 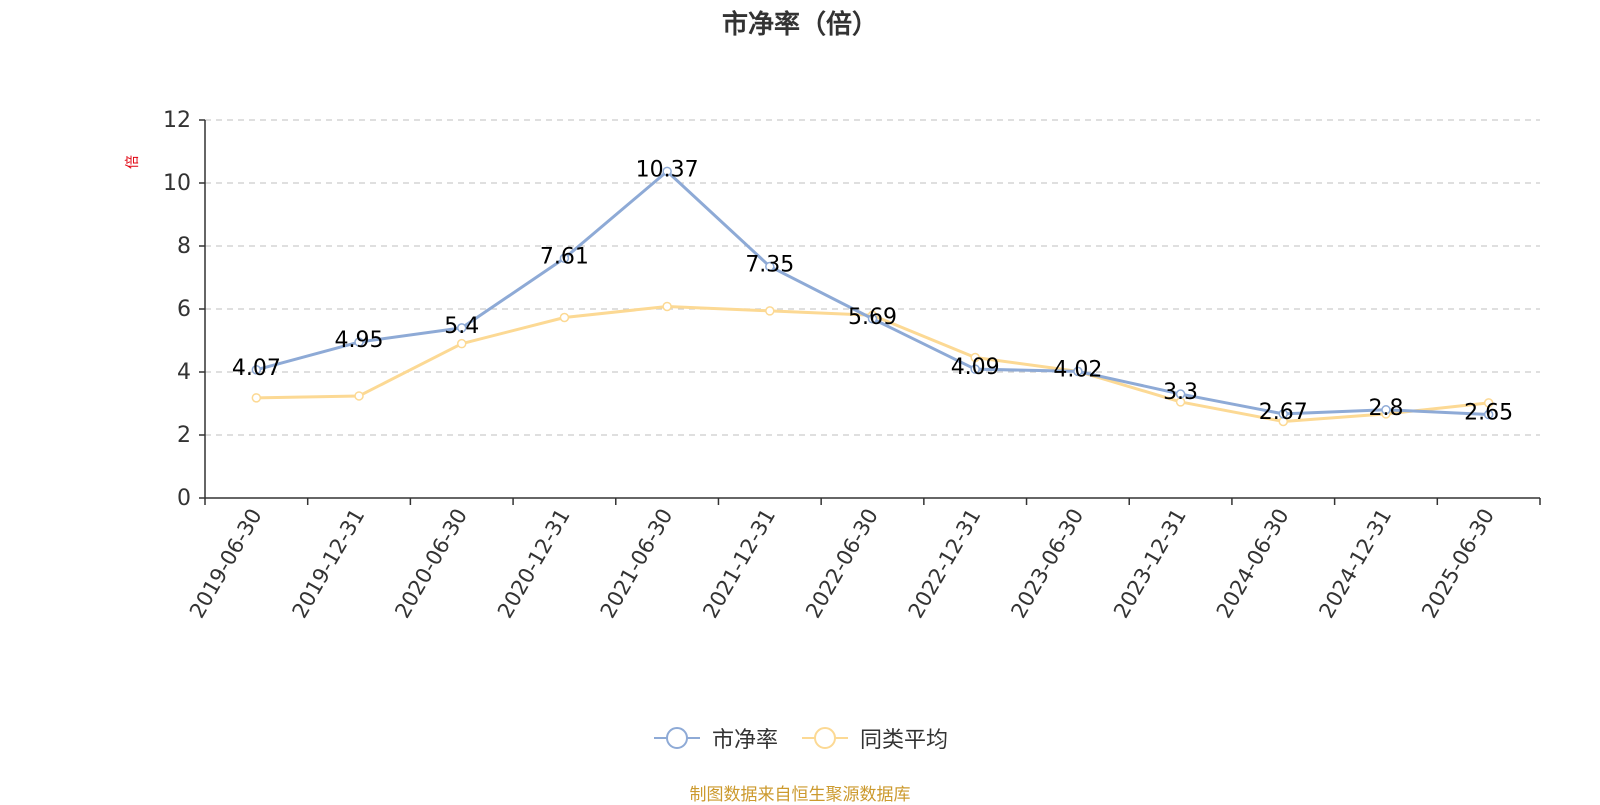 What do you see at coordinates (945, 564) in the screenshot?
I see `x-tick-label: 2022-12-31` at bounding box center [945, 564].